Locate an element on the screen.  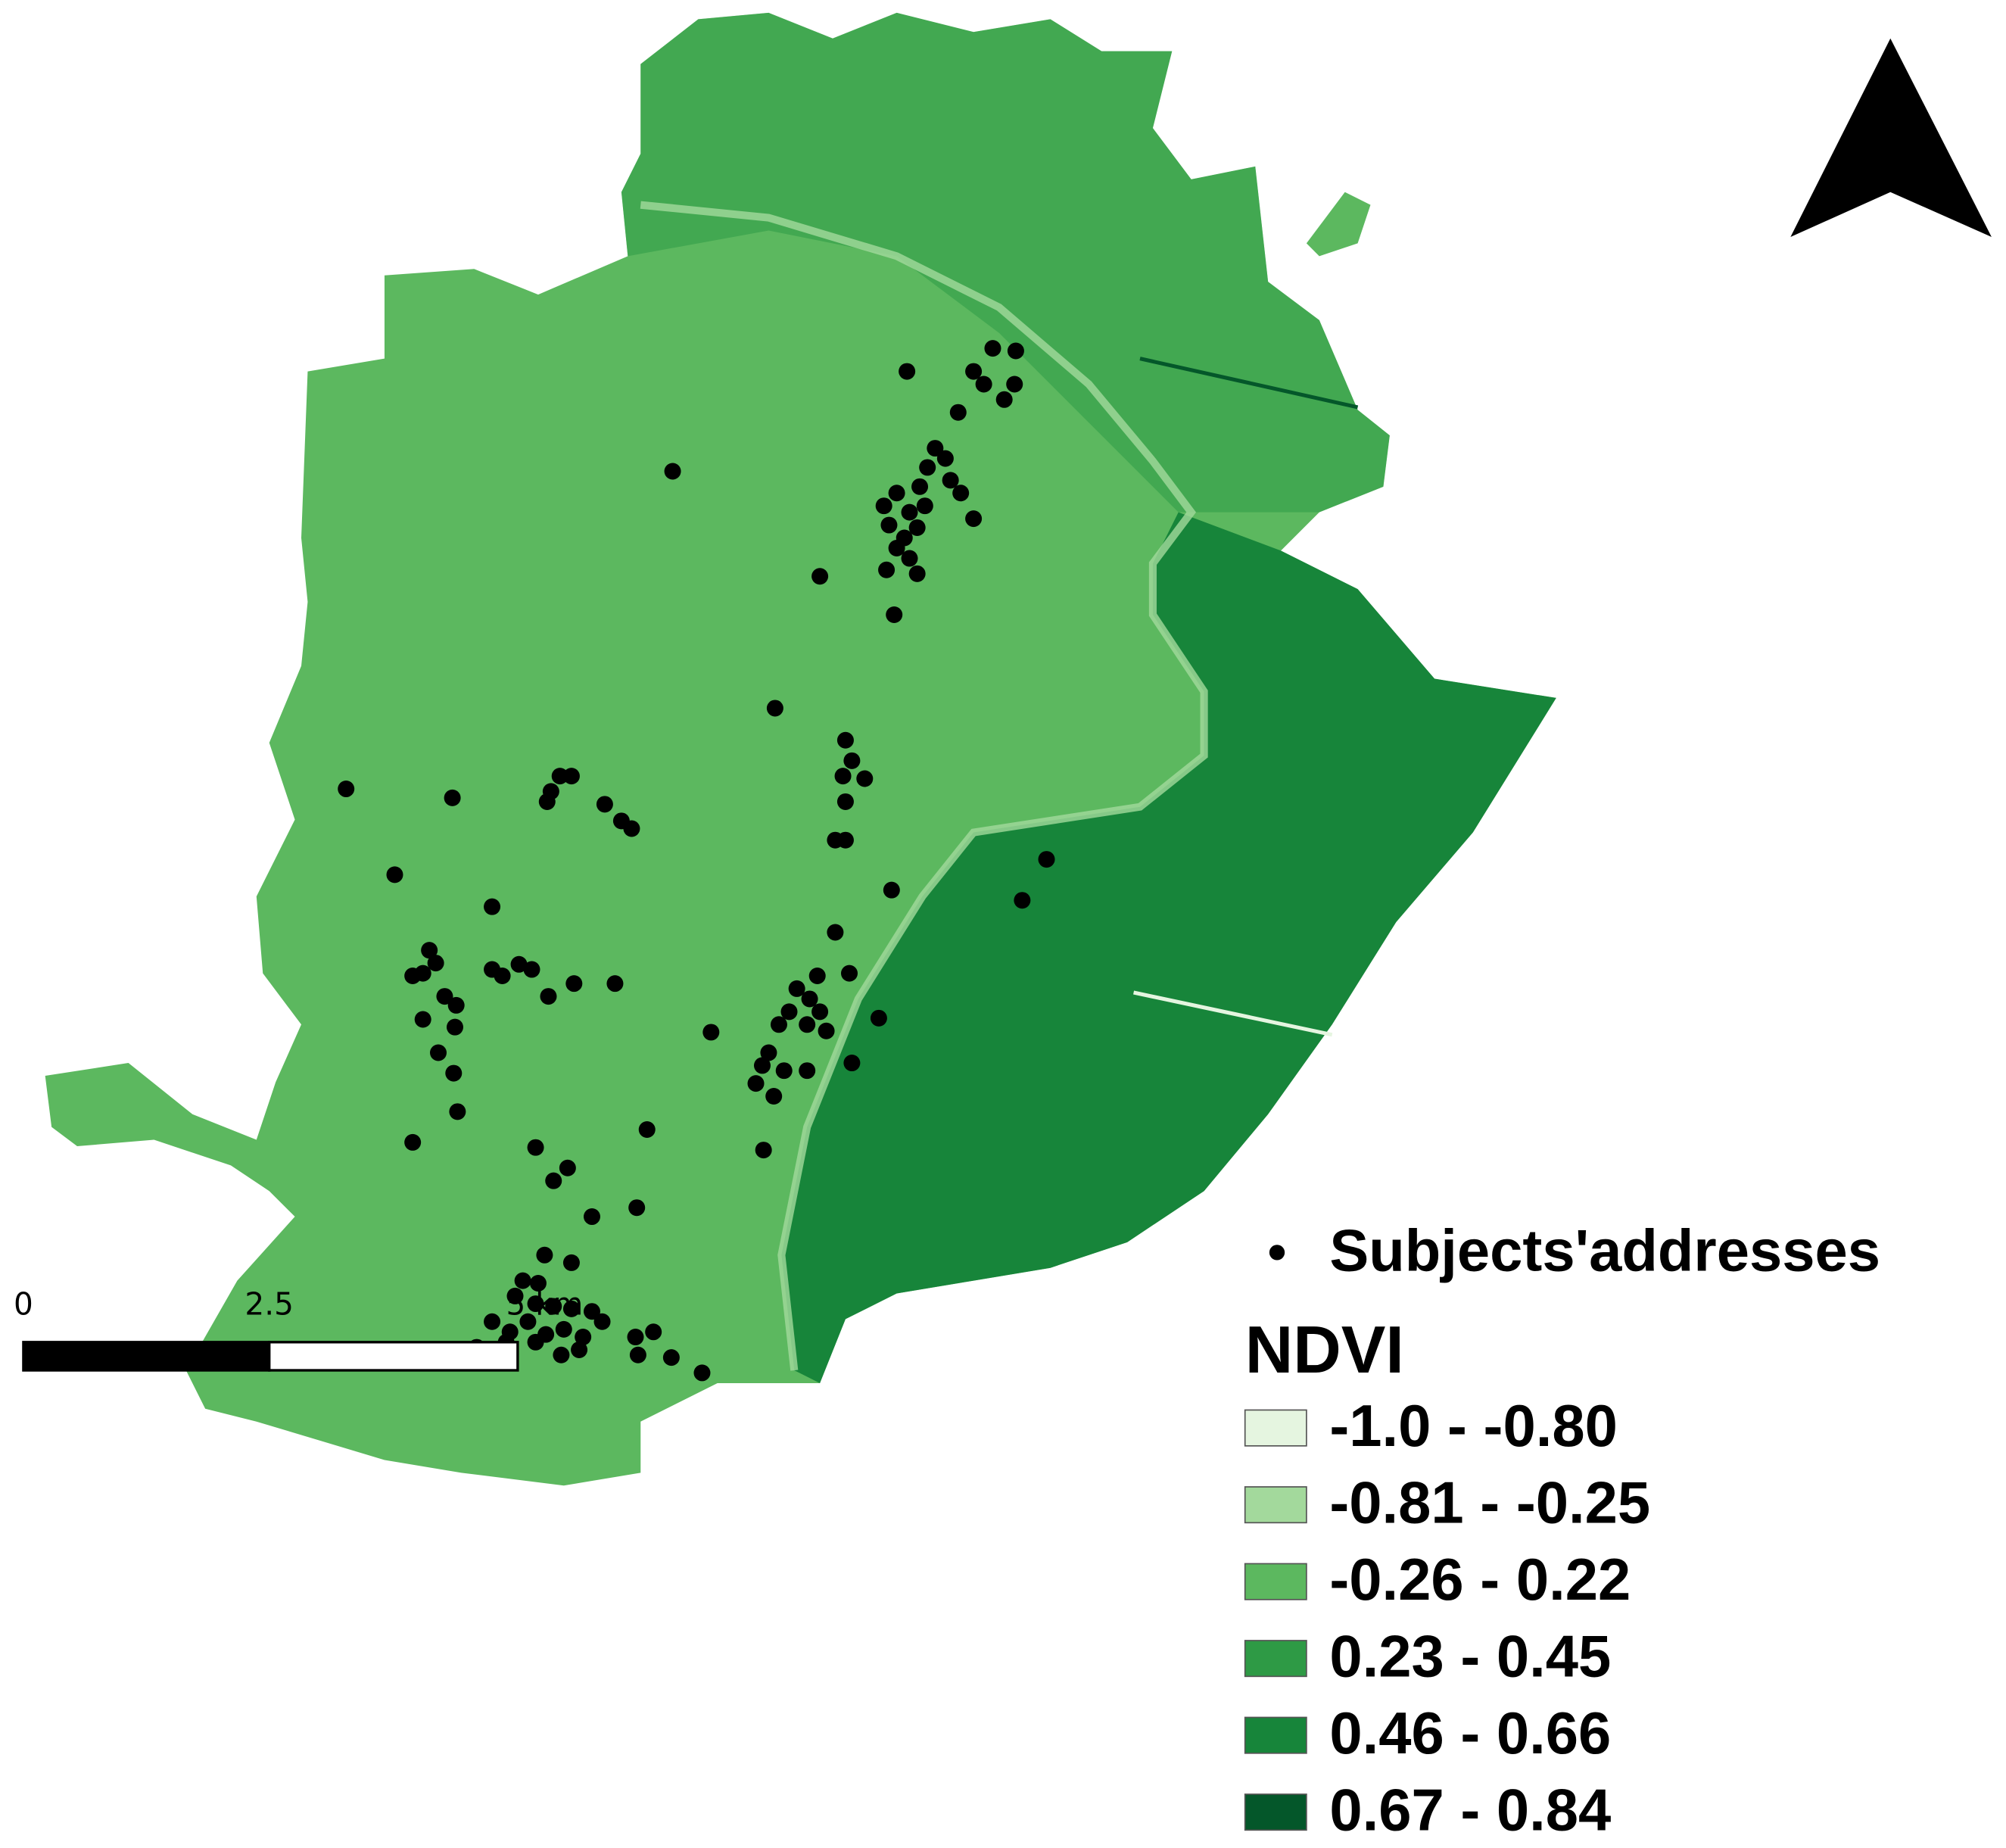
legend-class-label: -0.26 - 0.22 is located at coordinates (1480, 1580).